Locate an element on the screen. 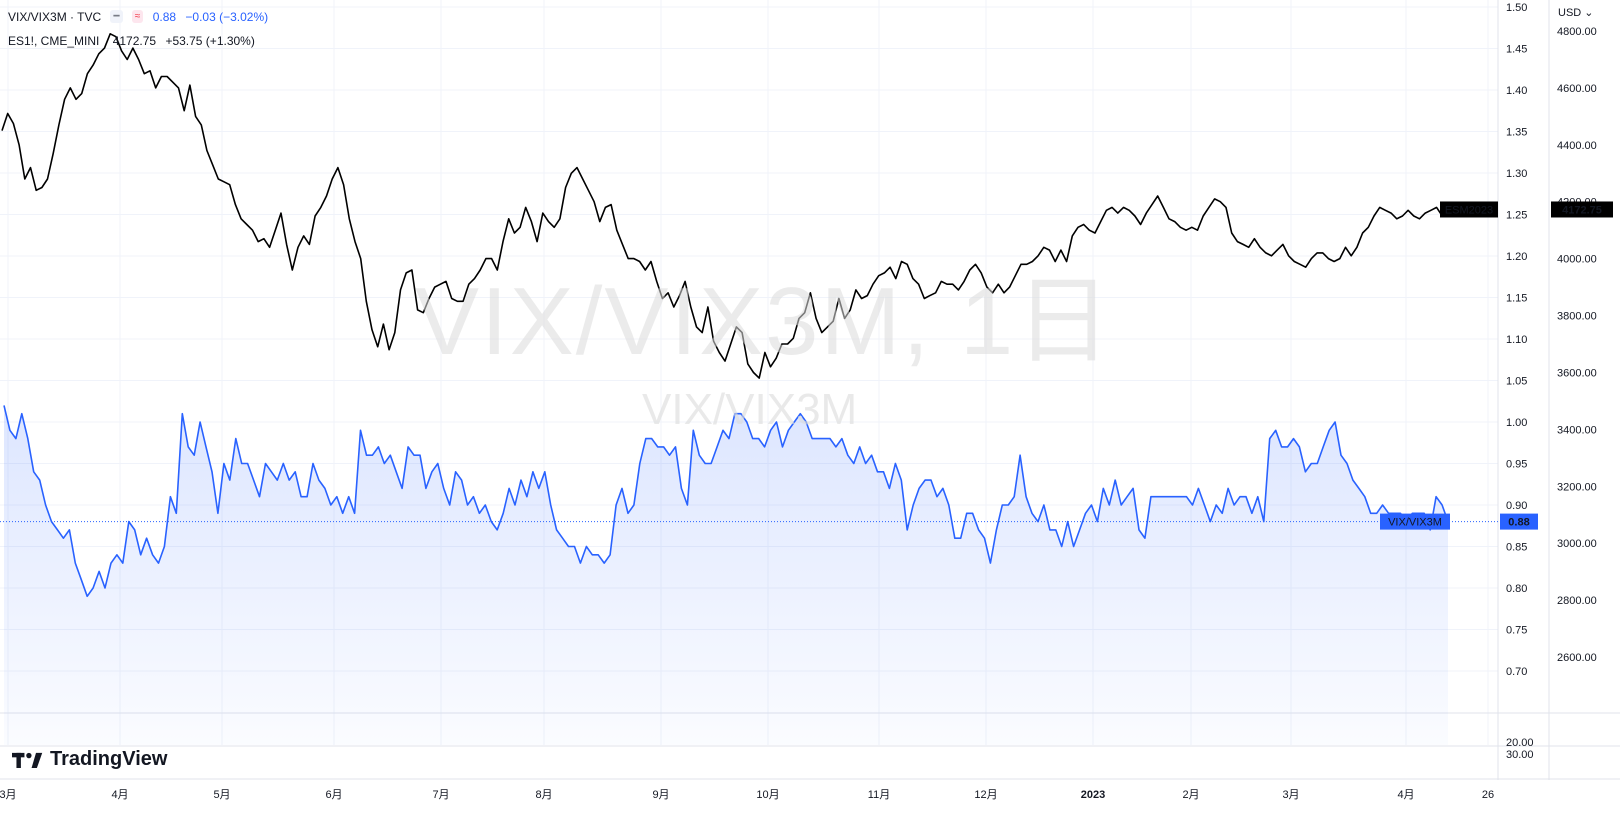  tradingview-logo: TradingView is located at coordinates (89, 759).